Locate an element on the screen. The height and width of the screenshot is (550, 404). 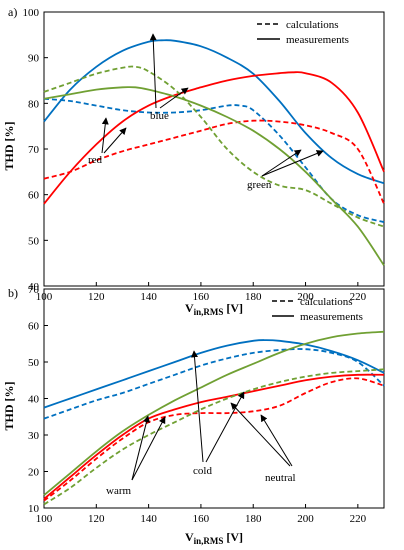
annotation-warm: warm is located at coordinates (118, 491).